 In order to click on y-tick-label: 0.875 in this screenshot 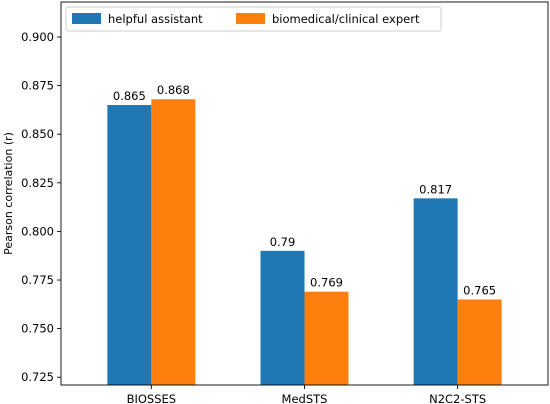, I will do `click(37, 86)`.